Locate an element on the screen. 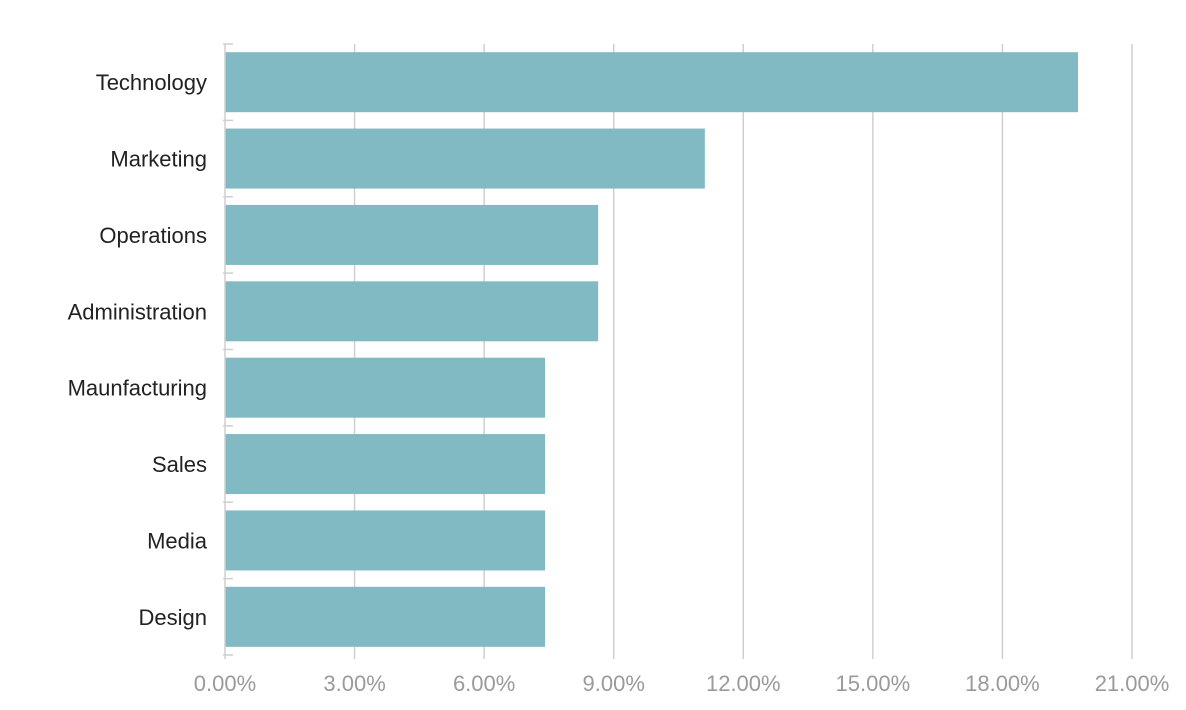  category-label-4: Maunfacturing is located at coordinates (137, 388).